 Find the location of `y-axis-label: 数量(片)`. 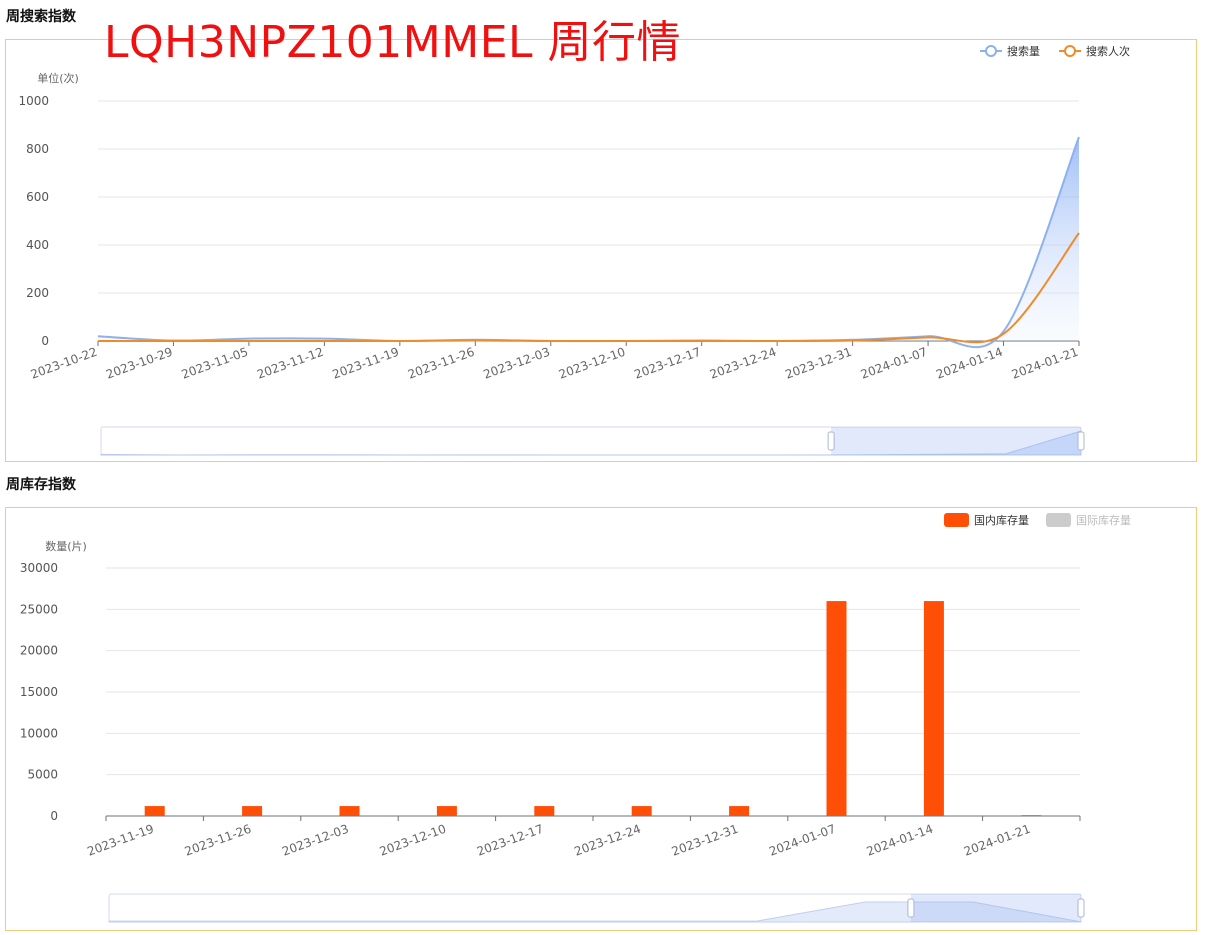

y-axis-label: 数量(片) is located at coordinates (66, 546).